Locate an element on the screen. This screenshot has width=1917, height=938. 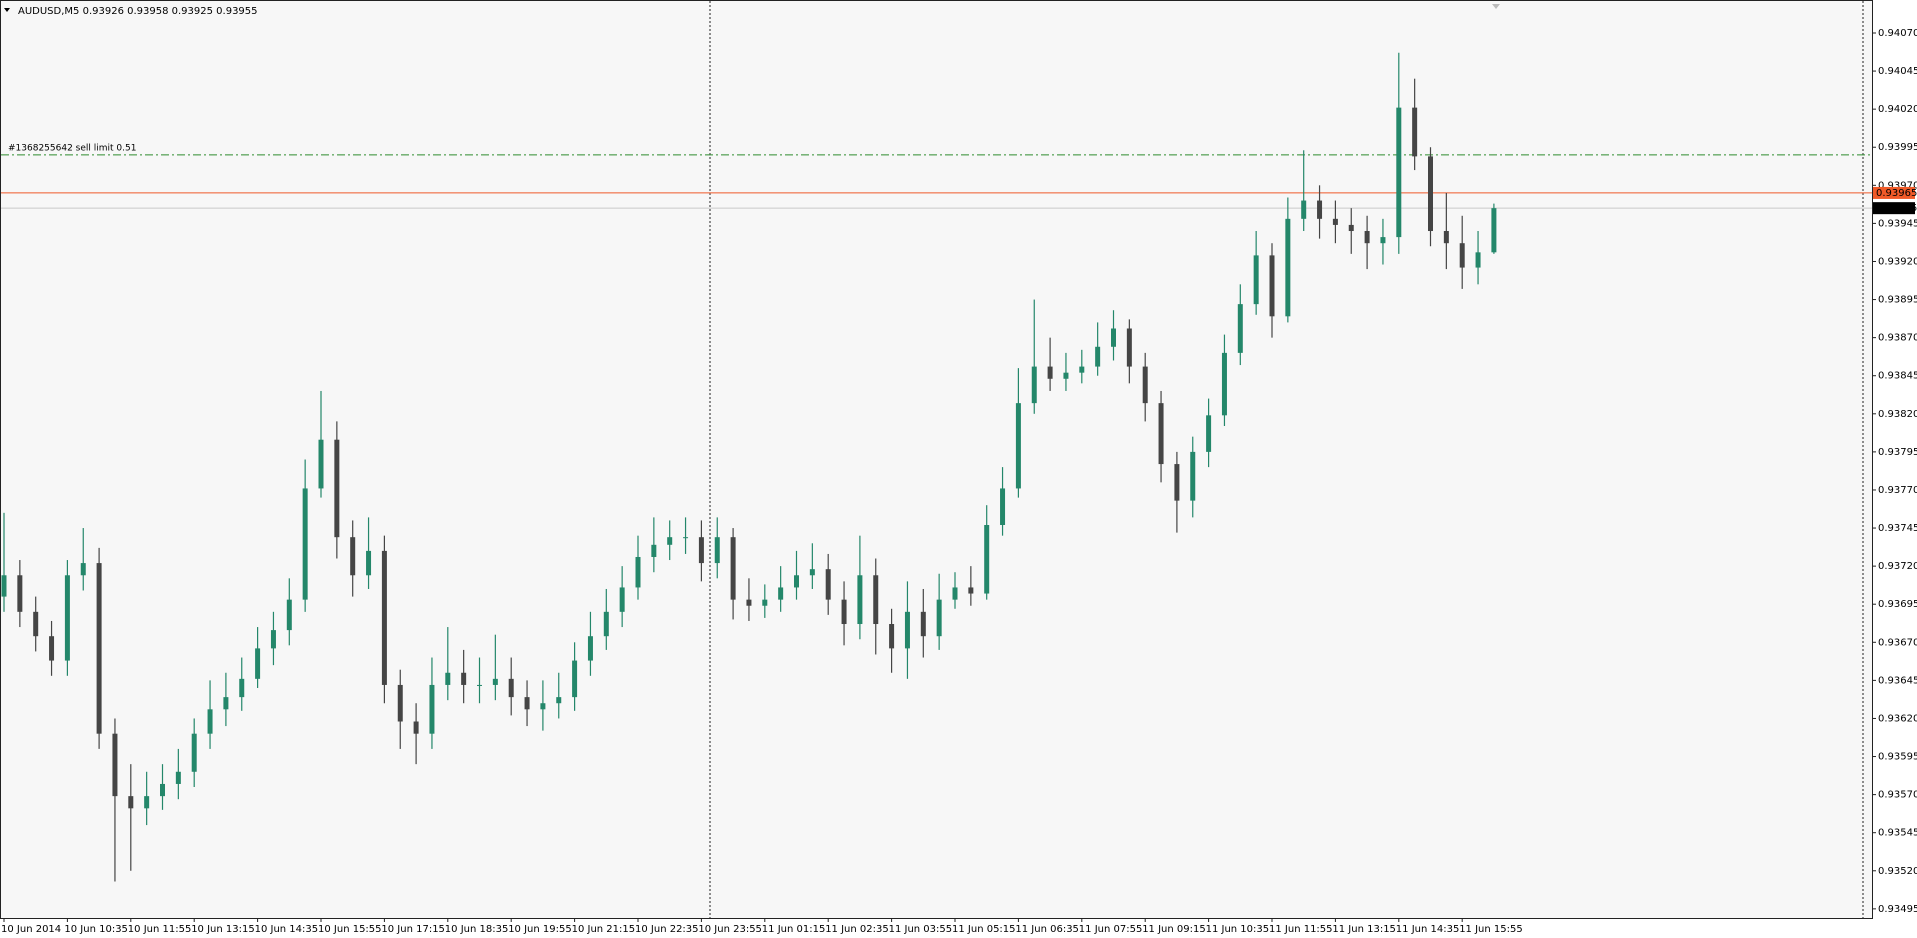
bid-label: 0.93955 is located at coordinates (1896, 208).